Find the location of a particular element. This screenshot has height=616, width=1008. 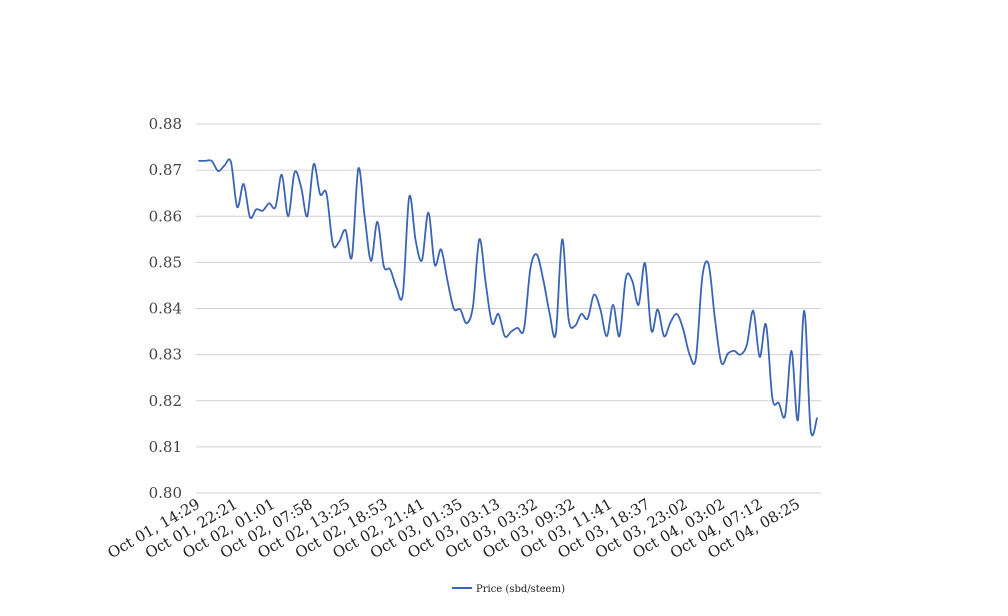

y-tick-label: 0.82 is located at coordinates (165, 401).